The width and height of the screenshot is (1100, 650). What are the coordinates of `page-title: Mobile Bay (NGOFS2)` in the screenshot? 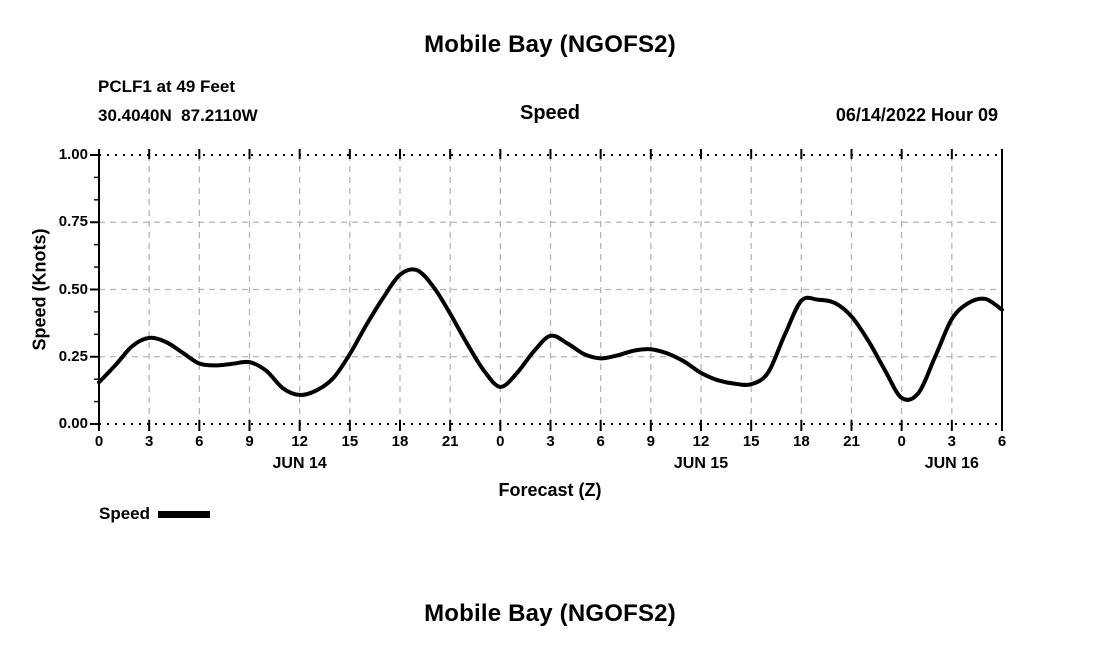 It's located at (550, 44).